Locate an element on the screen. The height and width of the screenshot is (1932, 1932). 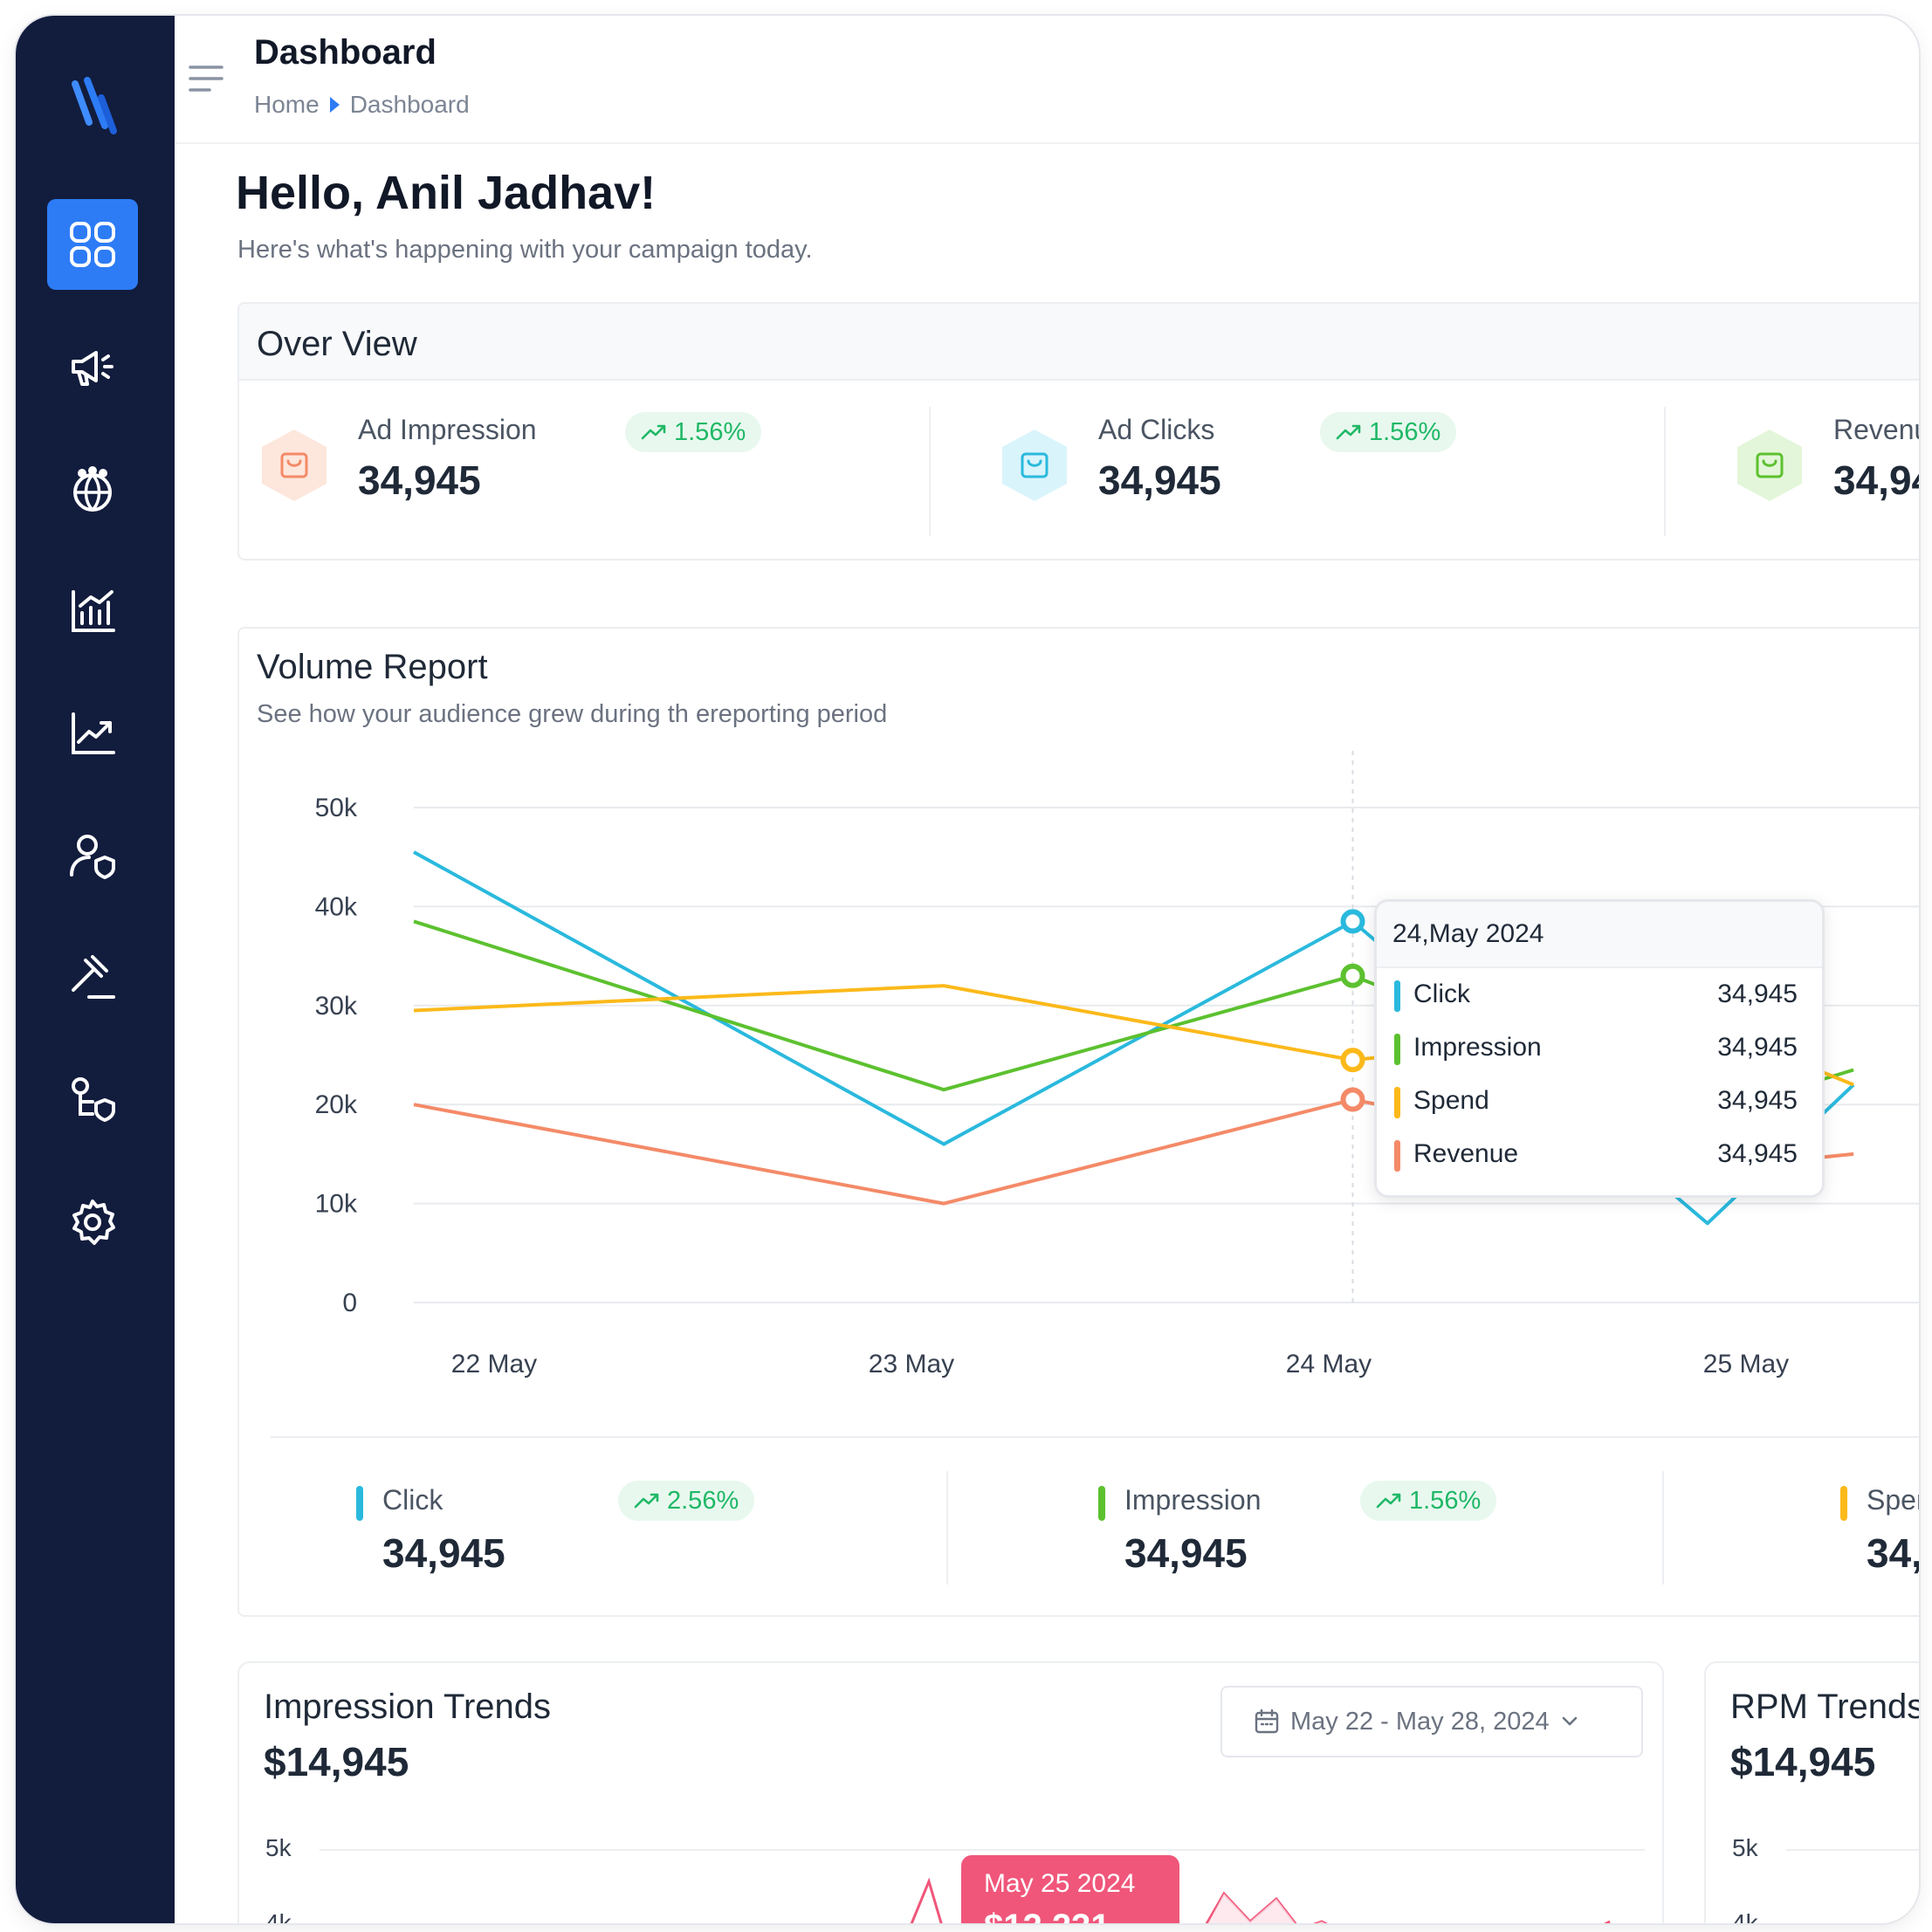
workflow-icon is located at coordinates (93, 1099).